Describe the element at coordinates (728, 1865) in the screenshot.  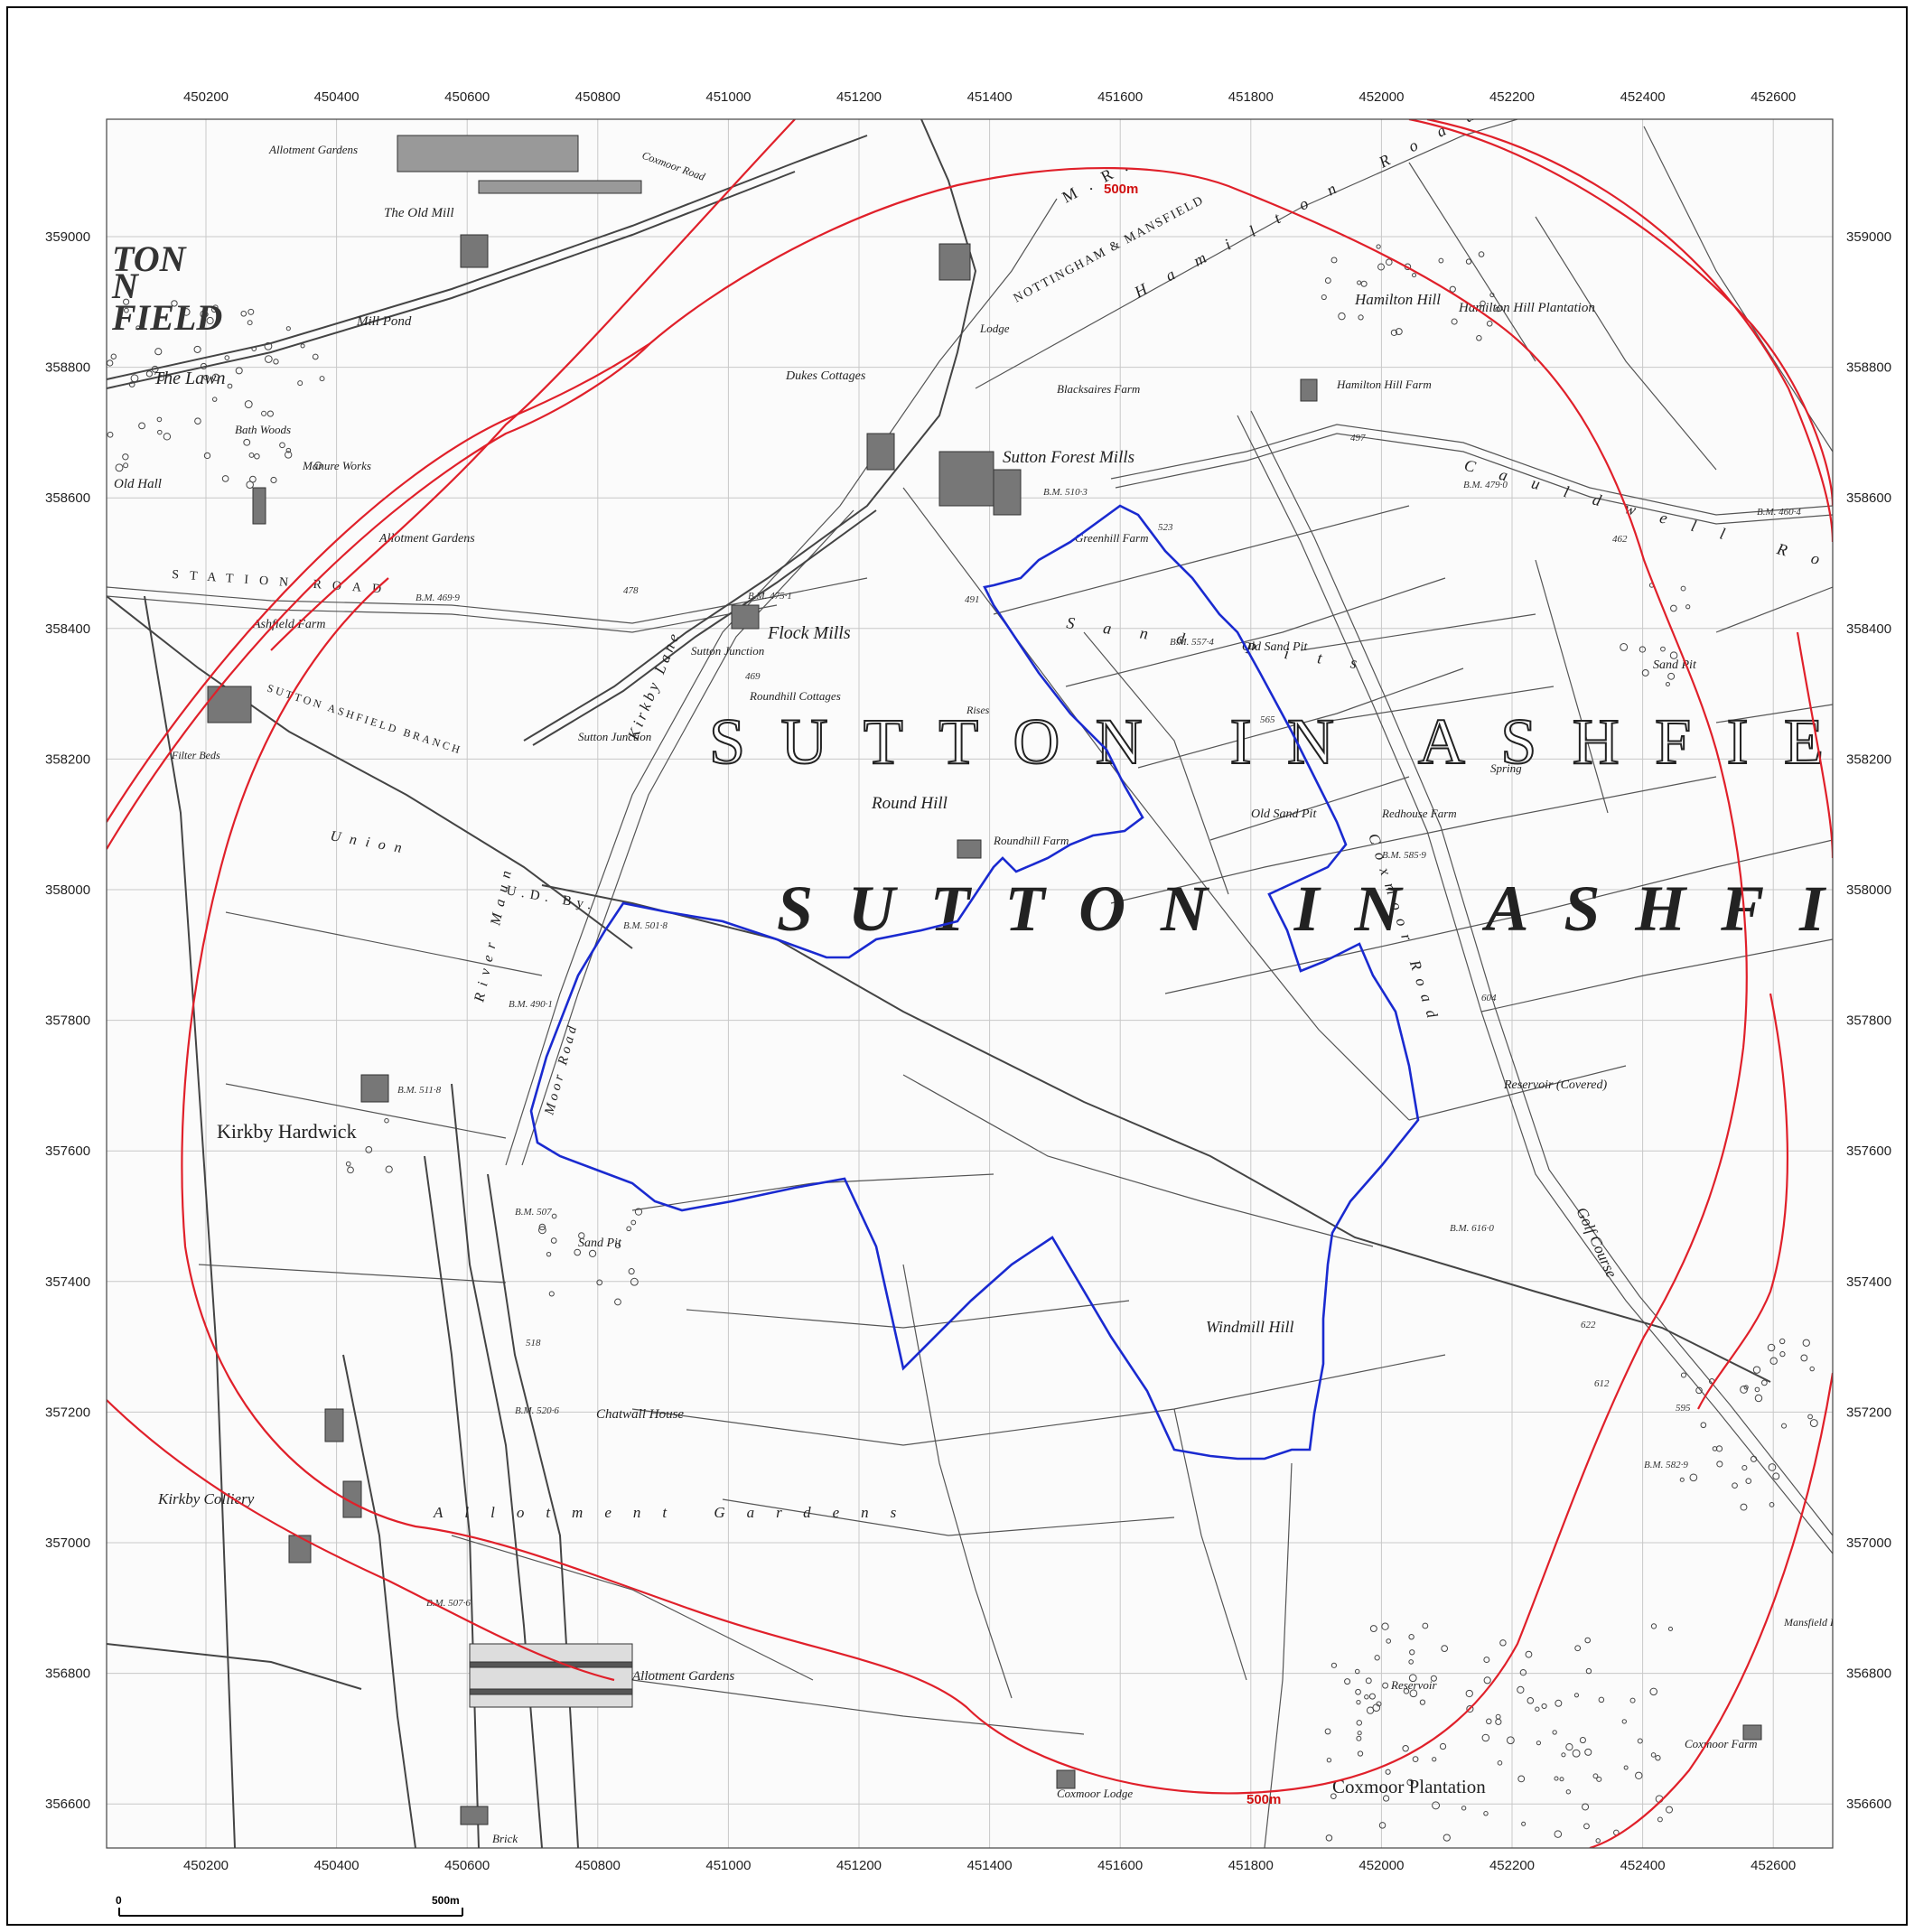
I see `easting-tick-label: 451000` at that location.